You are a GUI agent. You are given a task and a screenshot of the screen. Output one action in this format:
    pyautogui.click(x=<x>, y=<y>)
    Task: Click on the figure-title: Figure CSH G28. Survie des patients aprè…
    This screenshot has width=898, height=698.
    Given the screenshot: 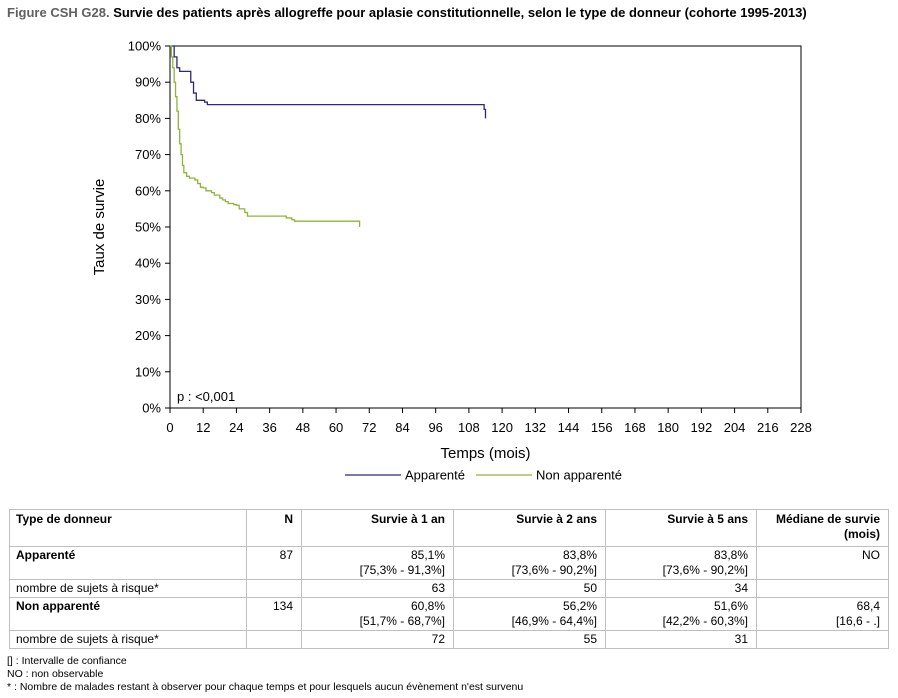 What is the action you would take?
    pyautogui.click(x=407, y=12)
    